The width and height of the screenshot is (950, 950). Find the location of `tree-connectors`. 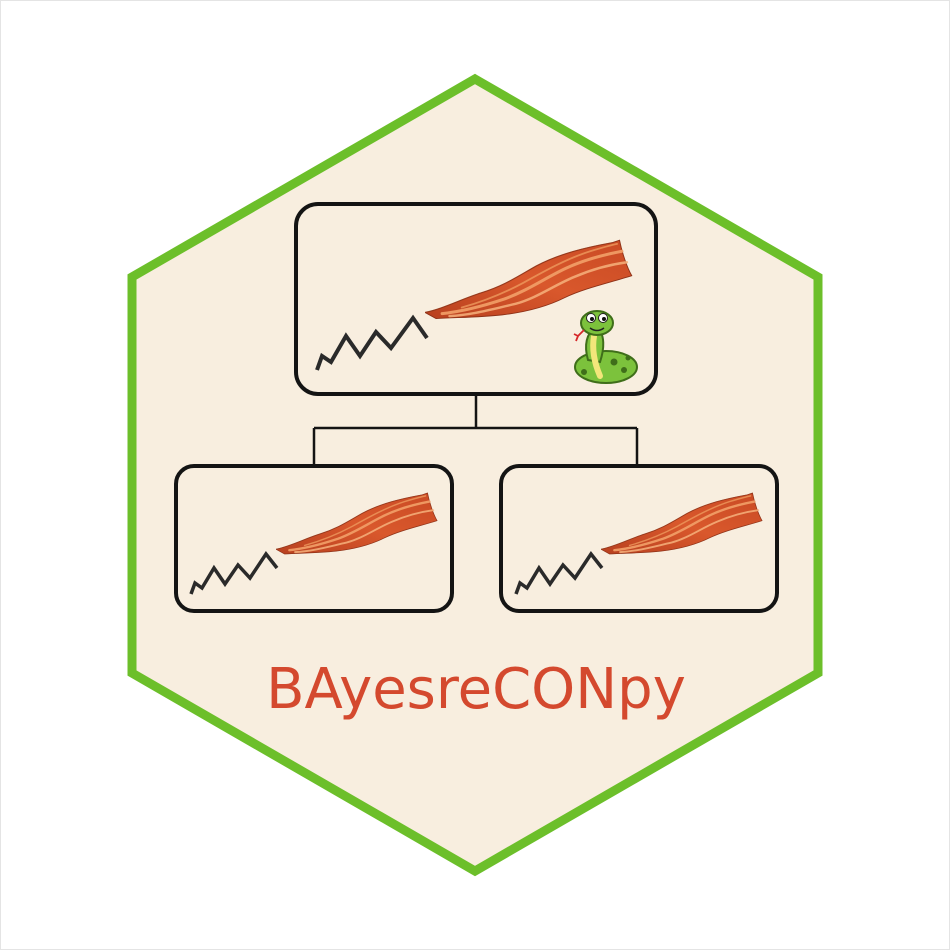

tree-connectors is located at coordinates (475, 430).